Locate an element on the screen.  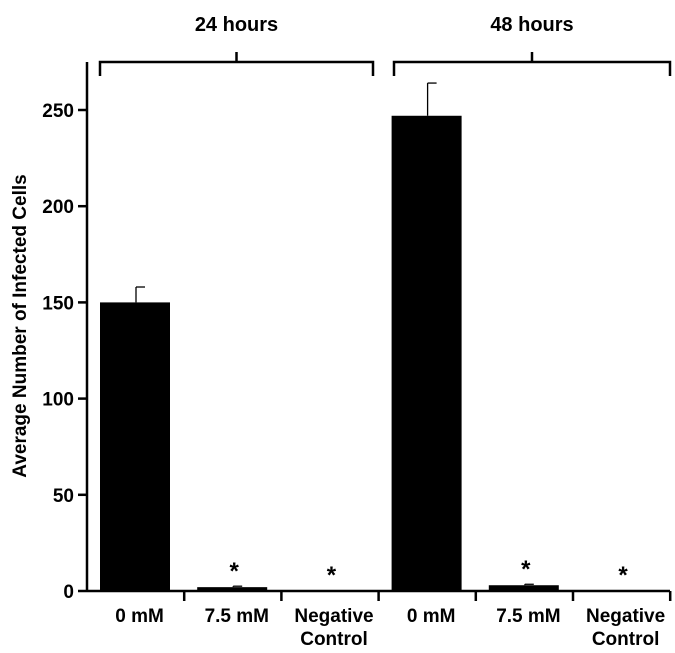
y-tick-label: 250 is located at coordinates (58, 111).